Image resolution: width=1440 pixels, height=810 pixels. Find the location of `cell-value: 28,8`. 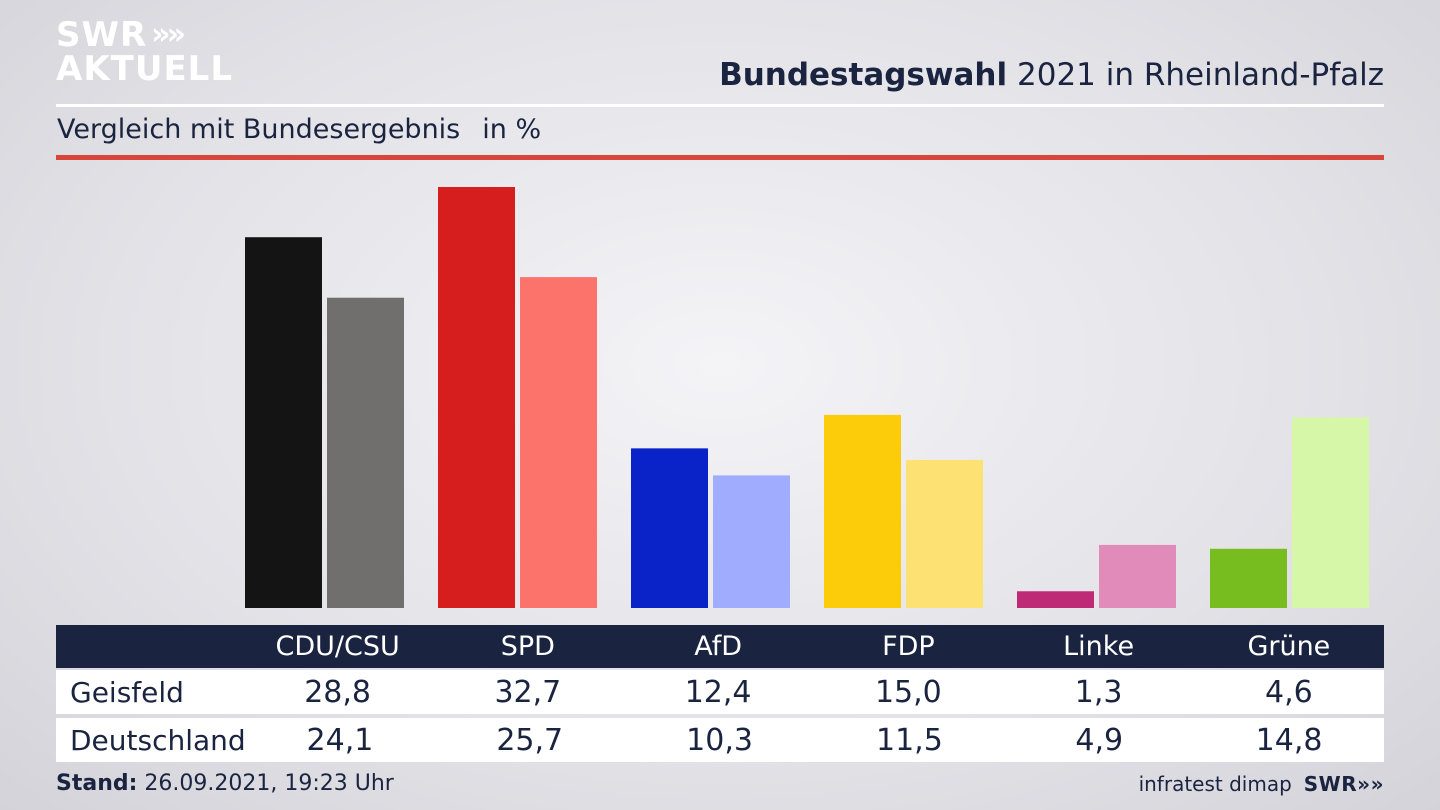

cell-value: 28,8 is located at coordinates (338, 692).